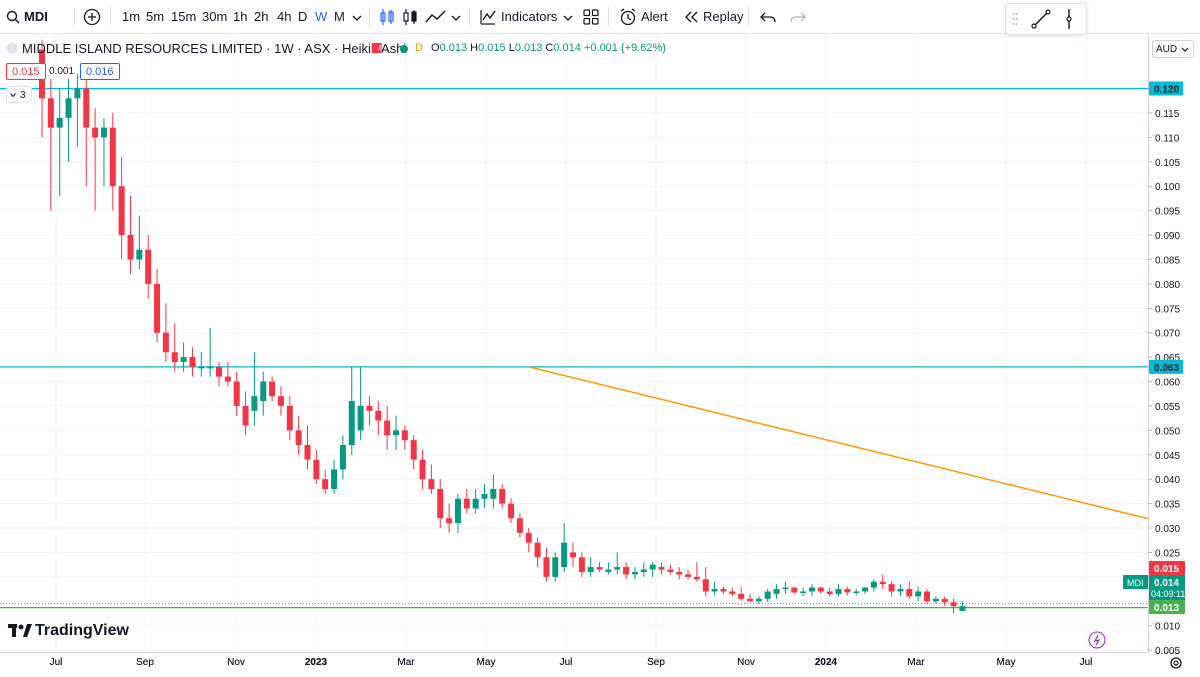 The width and height of the screenshot is (1200, 677). What do you see at coordinates (768, 17) in the screenshot?
I see `undo-icon` at bounding box center [768, 17].